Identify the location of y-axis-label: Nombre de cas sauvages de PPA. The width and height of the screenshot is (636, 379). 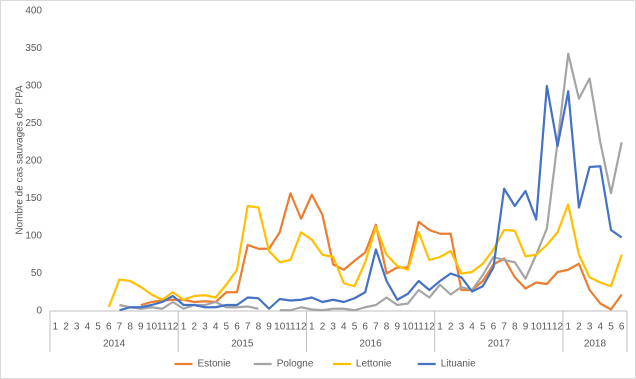
(20, 160).